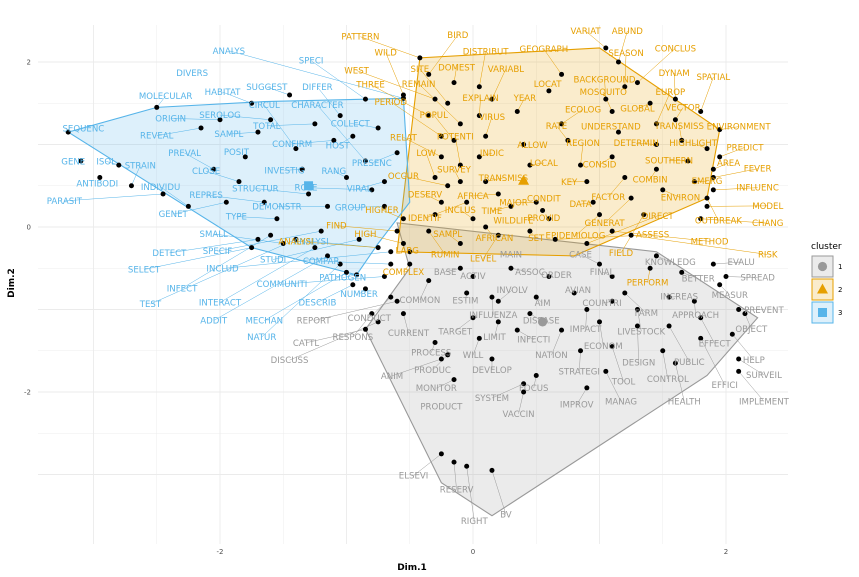 Image resolution: width=859 pixels, height=577 pixels. What do you see at coordinates (637, 110) in the screenshot?
I see `point-label: GLOBAL` at bounding box center [637, 110].